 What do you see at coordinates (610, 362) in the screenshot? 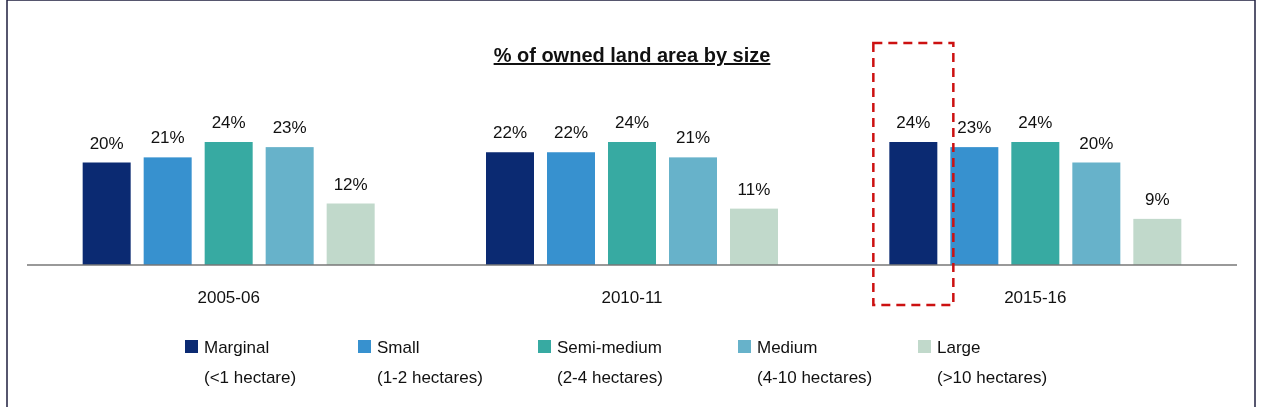
I see `legend-label: Semi-medium (2-4 hectares)` at bounding box center [610, 362].